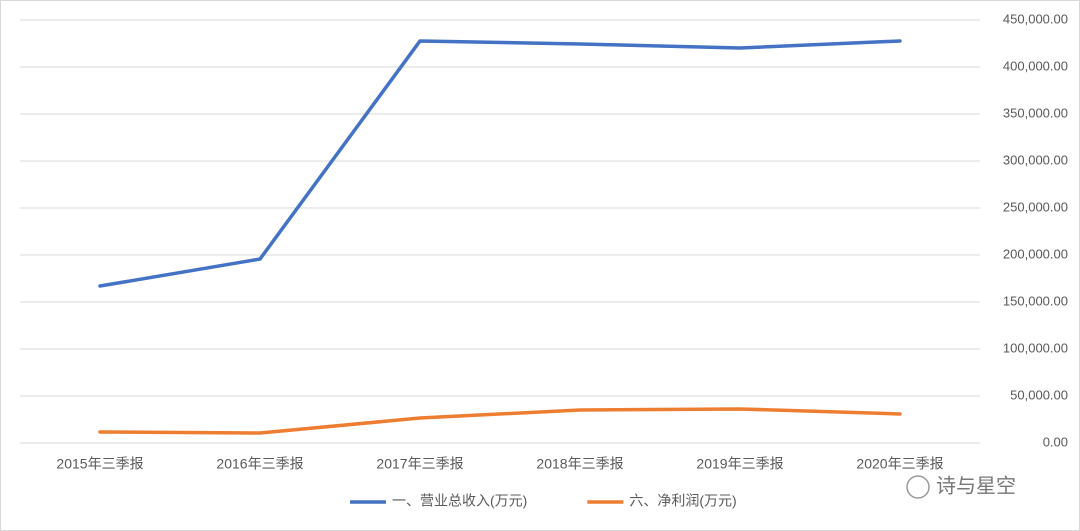 The width and height of the screenshot is (1080, 531). I want to click on x-tick-label: 2020年三季报, so click(899, 464).